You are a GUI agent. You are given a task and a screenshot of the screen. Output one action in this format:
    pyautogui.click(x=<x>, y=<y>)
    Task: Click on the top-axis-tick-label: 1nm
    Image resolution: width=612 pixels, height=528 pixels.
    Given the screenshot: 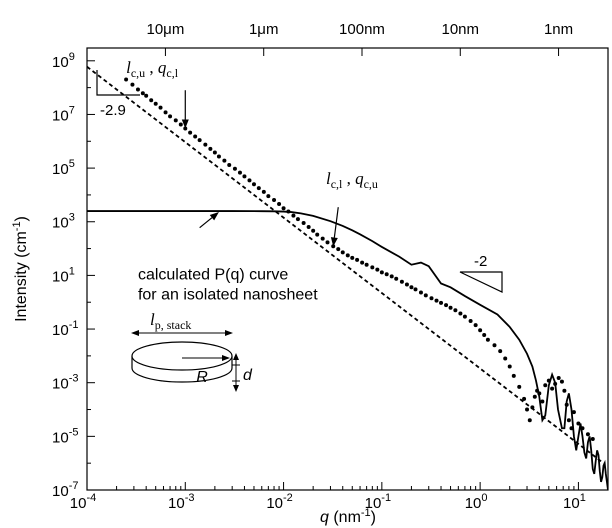 What is the action you would take?
    pyautogui.click(x=558, y=29)
    